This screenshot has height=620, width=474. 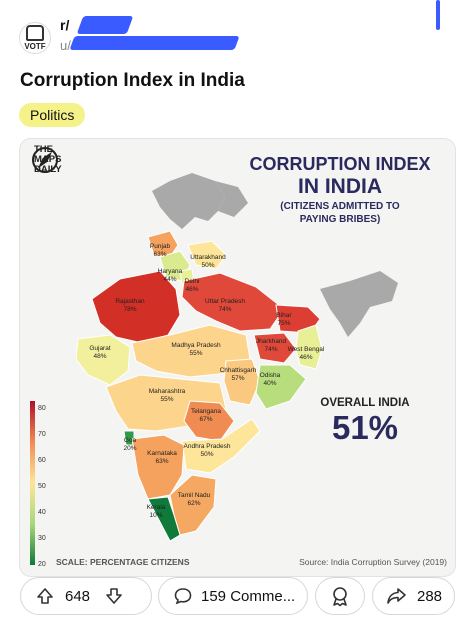 I want to click on state-rajasthan, so click(x=136, y=307).